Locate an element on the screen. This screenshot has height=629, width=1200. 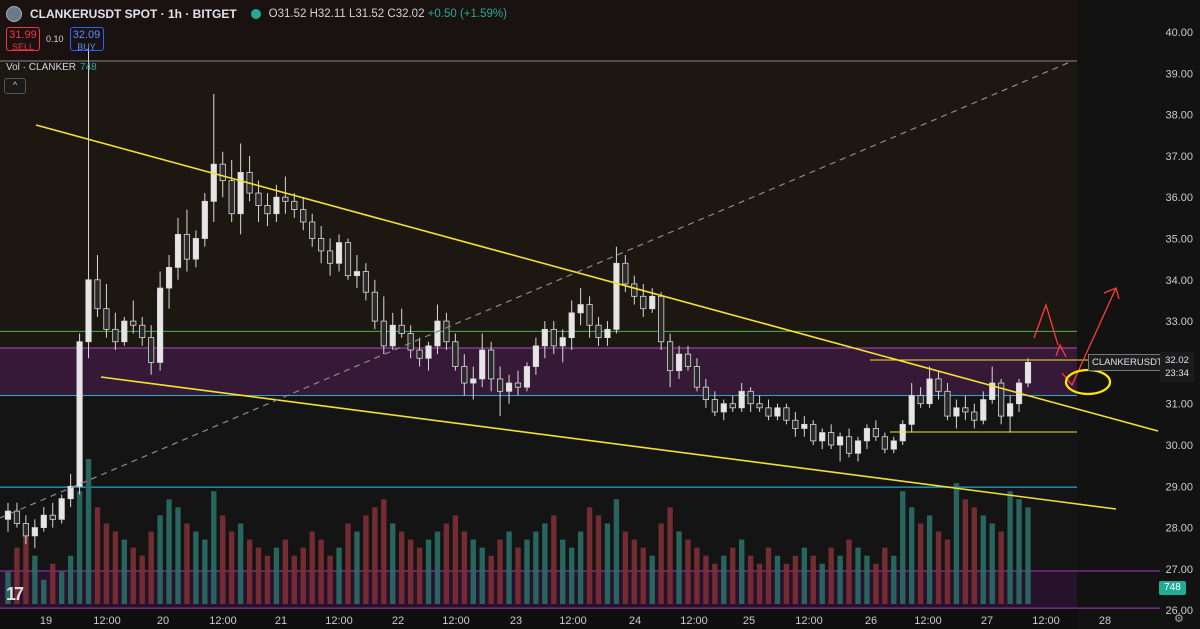
time-tick-label: 20 is located at coordinates (163, 621).